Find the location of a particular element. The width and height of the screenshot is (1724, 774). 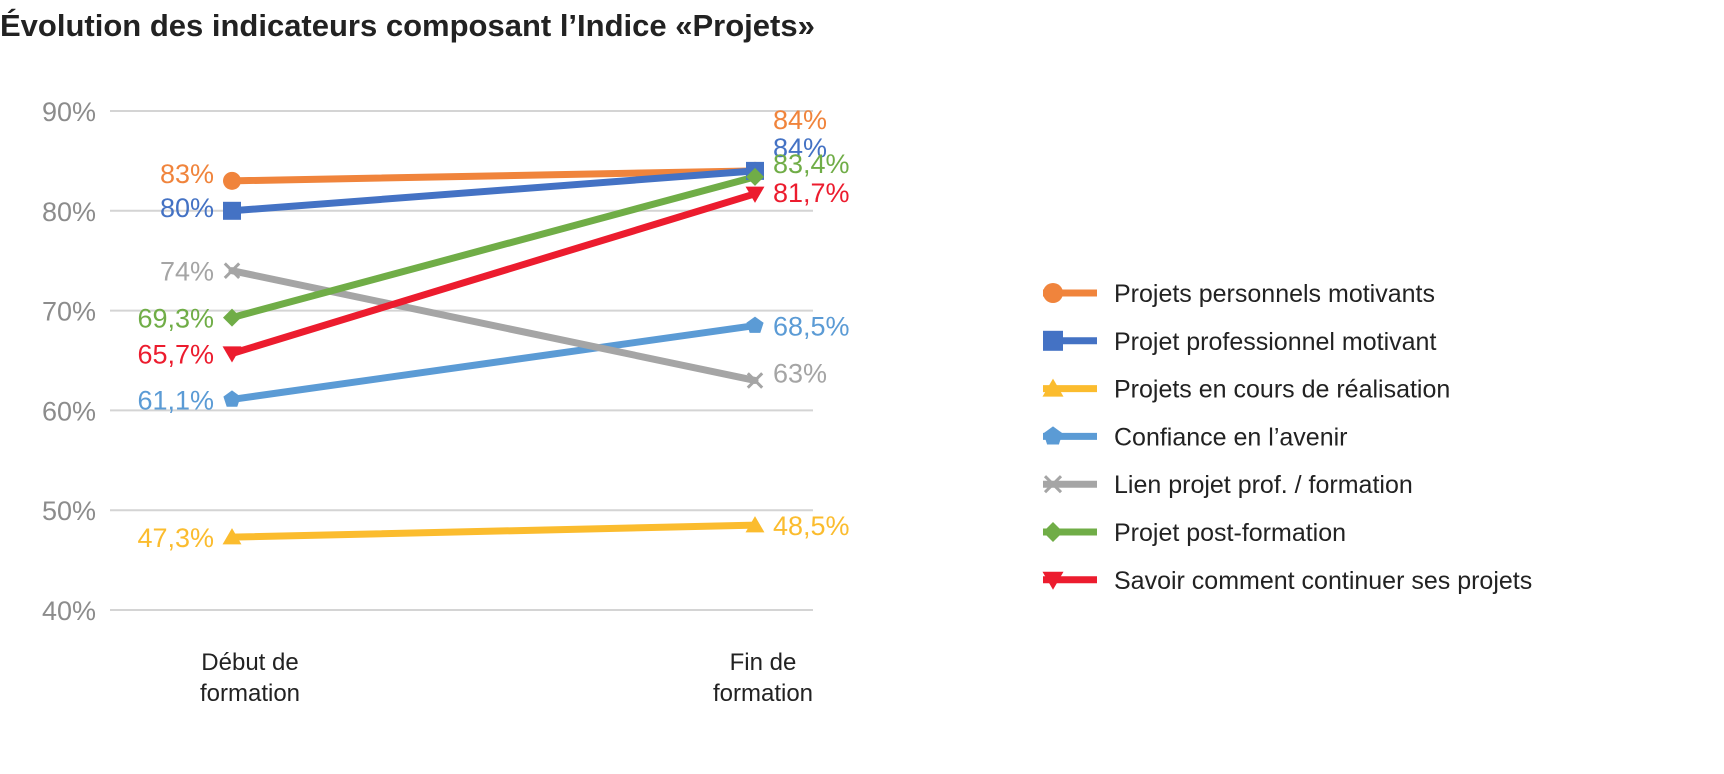

data-label-confiance-en-l-avenir: 68,5% is located at coordinates (811, 327).